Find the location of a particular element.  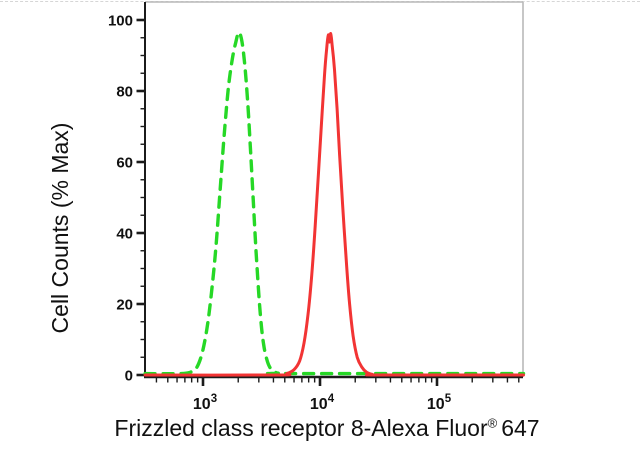

y-tick-label: 60 is located at coordinates (124, 163).